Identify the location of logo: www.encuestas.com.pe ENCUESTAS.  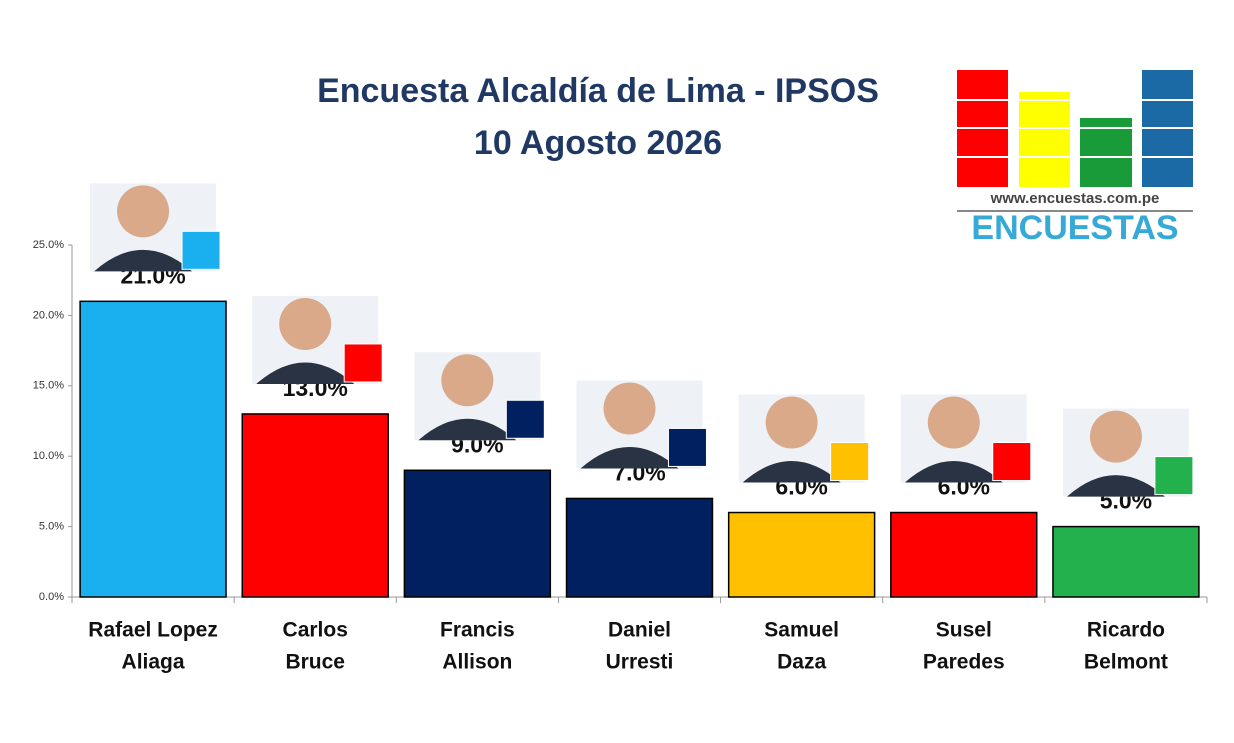
(1075, 158).